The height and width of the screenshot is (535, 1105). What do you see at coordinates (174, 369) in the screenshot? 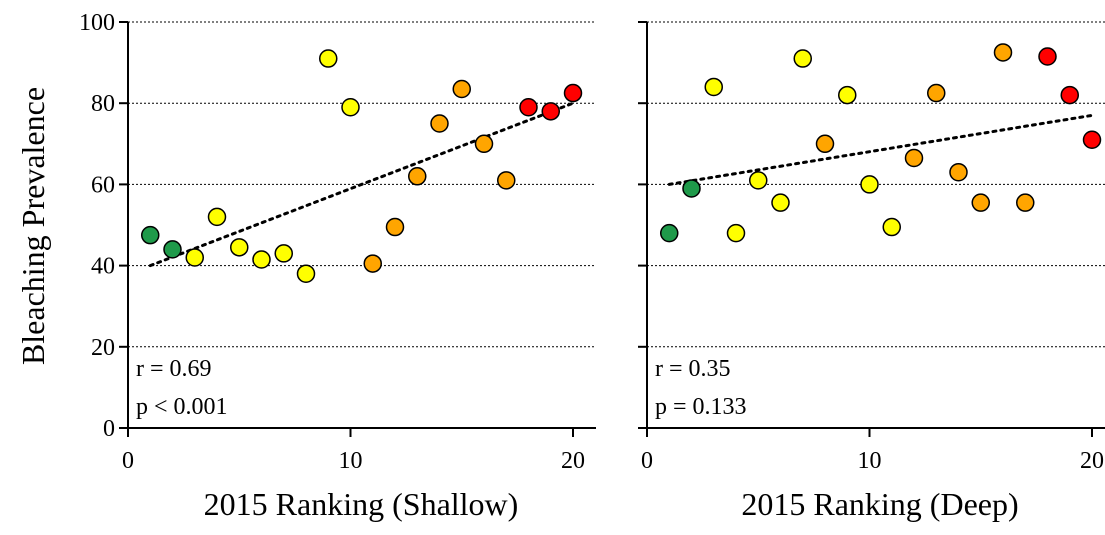
I see `r-value: r = 0.69` at bounding box center [174, 369].